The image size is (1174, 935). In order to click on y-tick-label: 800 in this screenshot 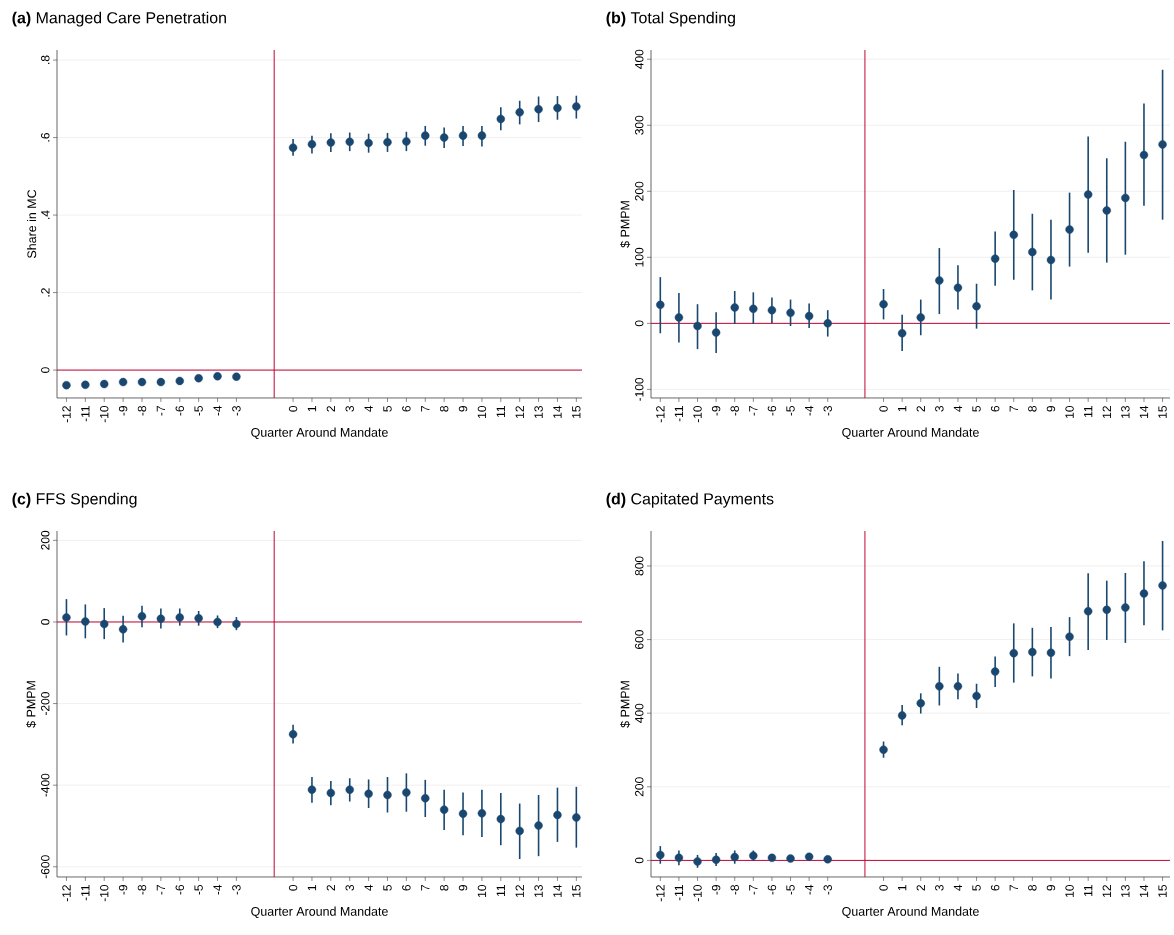, I will do `click(639, 566)`.